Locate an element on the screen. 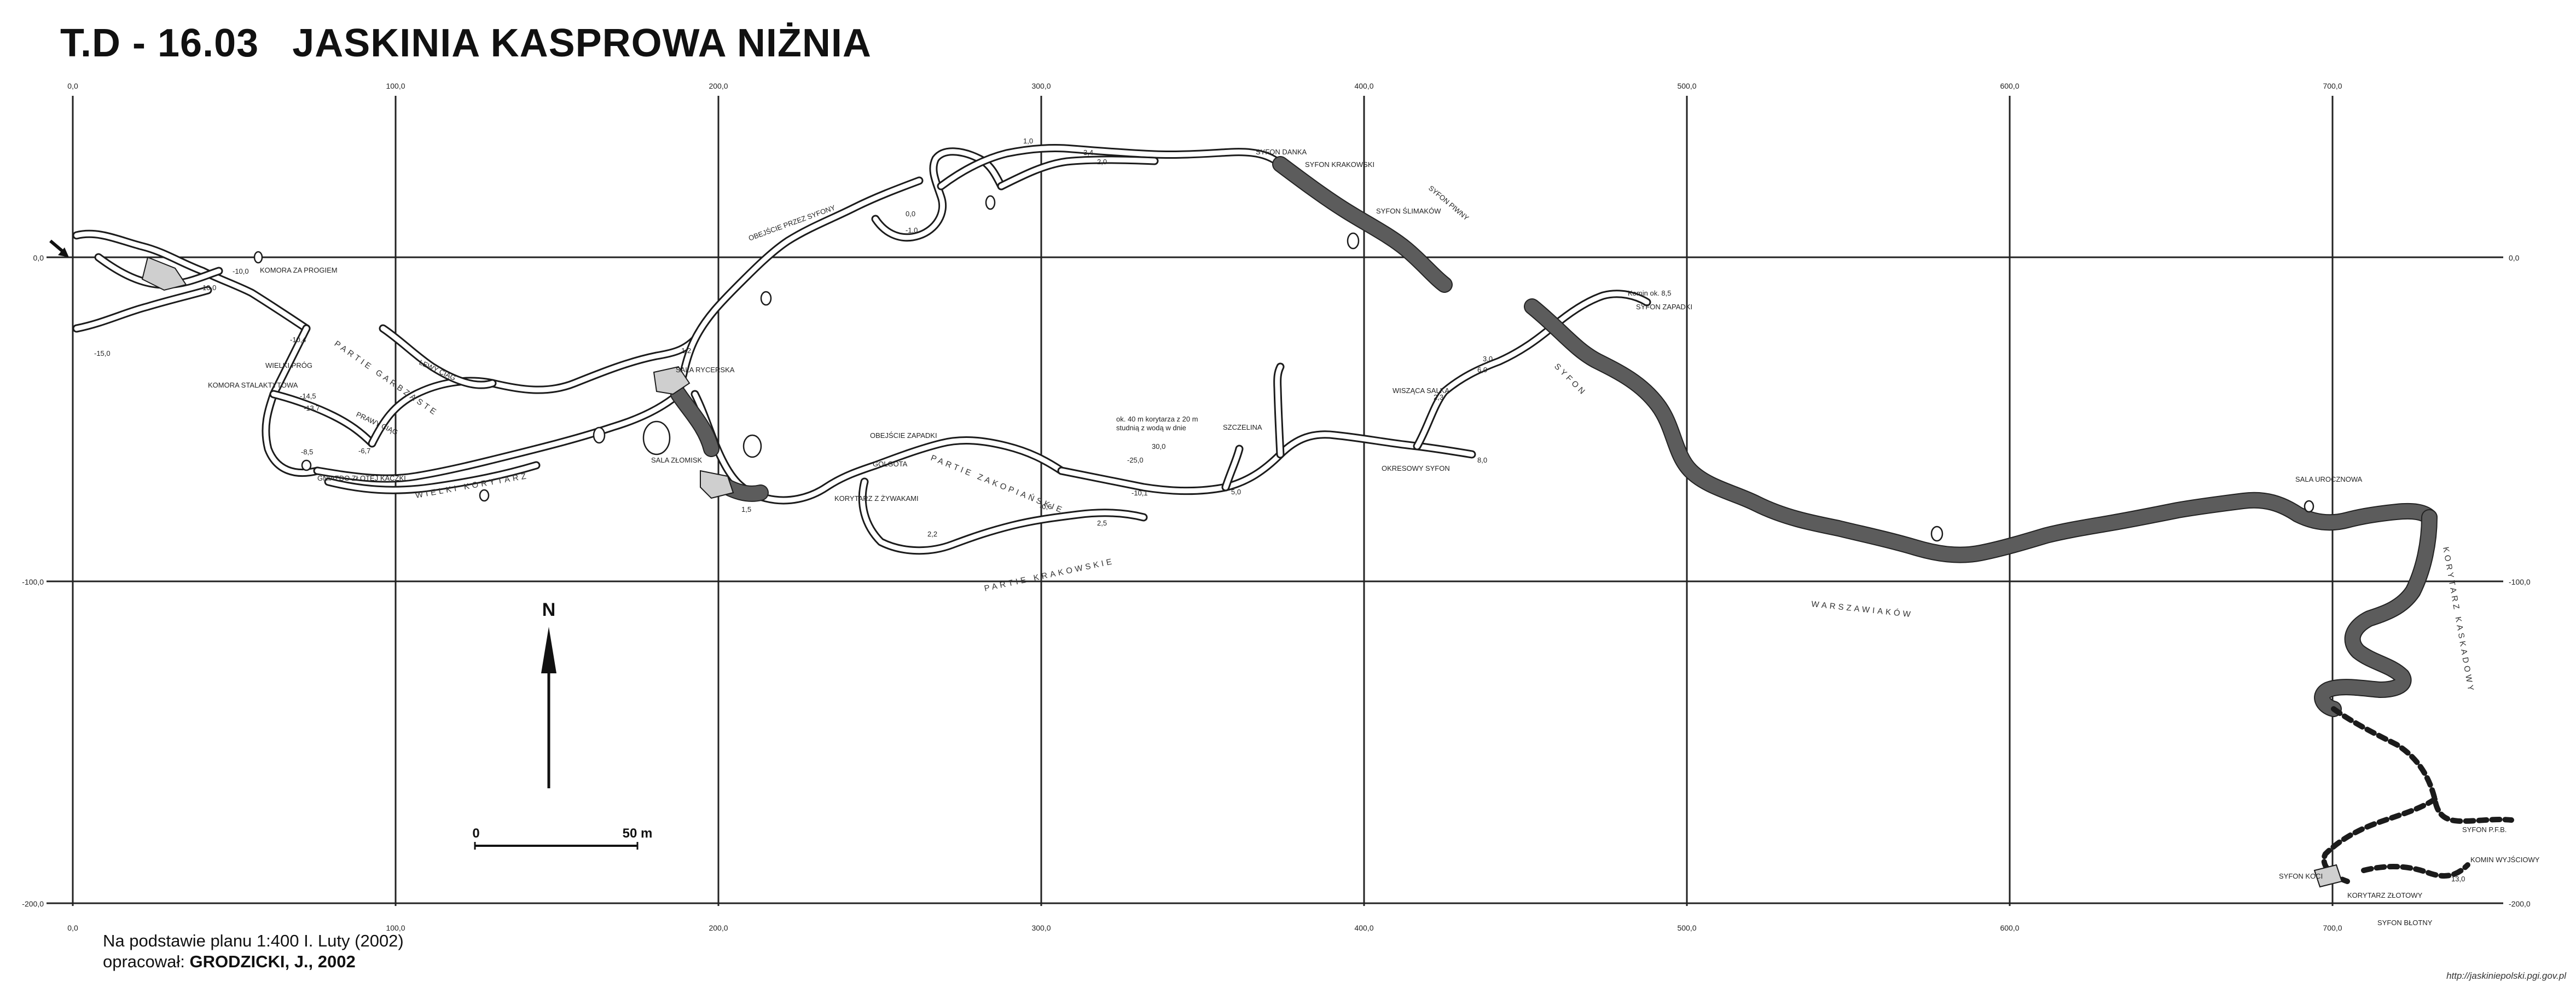 The image size is (2576, 987). entrance-arrow-icon is located at coordinates (59, 248).